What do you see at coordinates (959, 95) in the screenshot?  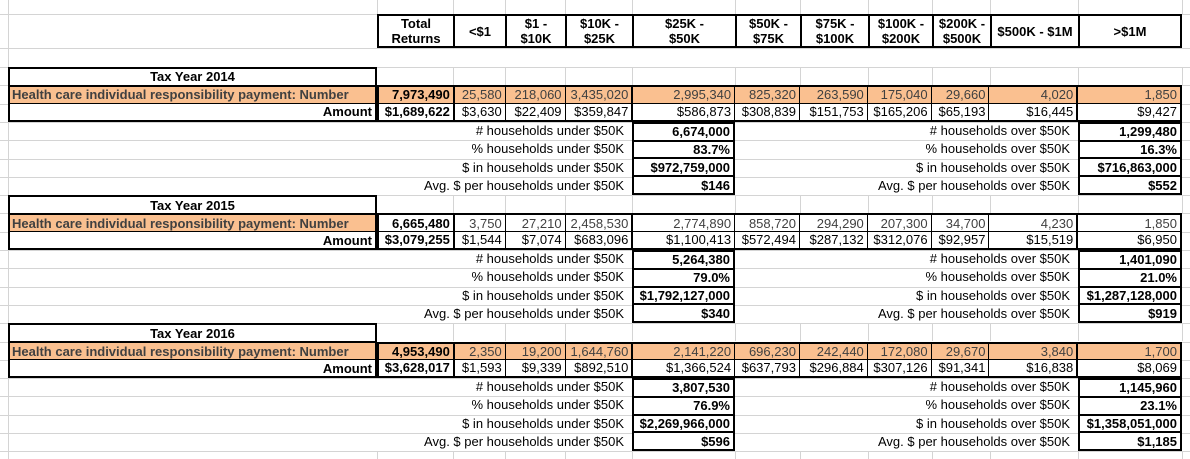 I see `number-cell: 29,660` at bounding box center [959, 95].